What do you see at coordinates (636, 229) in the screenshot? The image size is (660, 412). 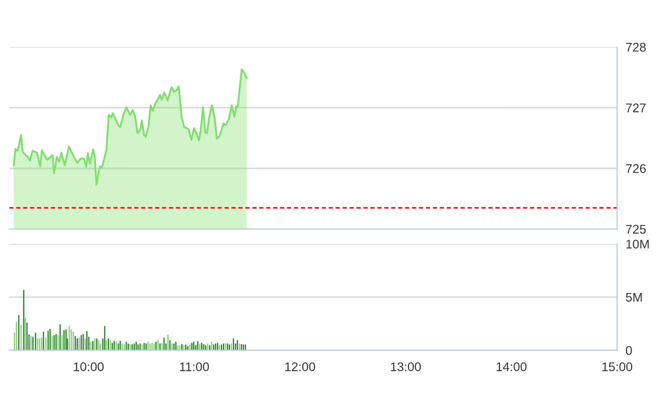 I see `y-tick-label: 725` at bounding box center [636, 229].